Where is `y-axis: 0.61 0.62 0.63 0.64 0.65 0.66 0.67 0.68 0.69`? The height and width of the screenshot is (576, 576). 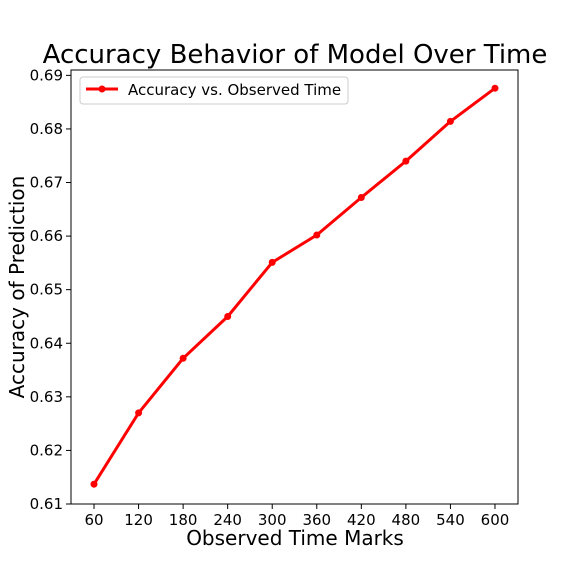
y-axis: 0.61 0.62 0.63 0.64 0.65 0.66 0.67 0.68 0.69 is located at coordinates (50, 289).